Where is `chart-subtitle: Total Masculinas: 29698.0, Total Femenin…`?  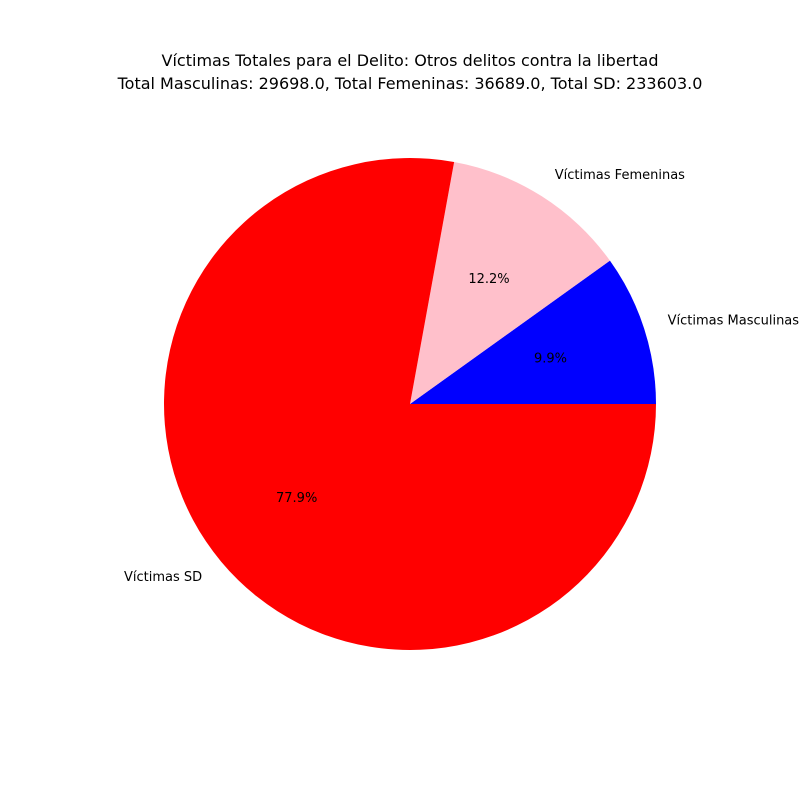 chart-subtitle: Total Masculinas: 29698.0, Total Femenin… is located at coordinates (410, 83).